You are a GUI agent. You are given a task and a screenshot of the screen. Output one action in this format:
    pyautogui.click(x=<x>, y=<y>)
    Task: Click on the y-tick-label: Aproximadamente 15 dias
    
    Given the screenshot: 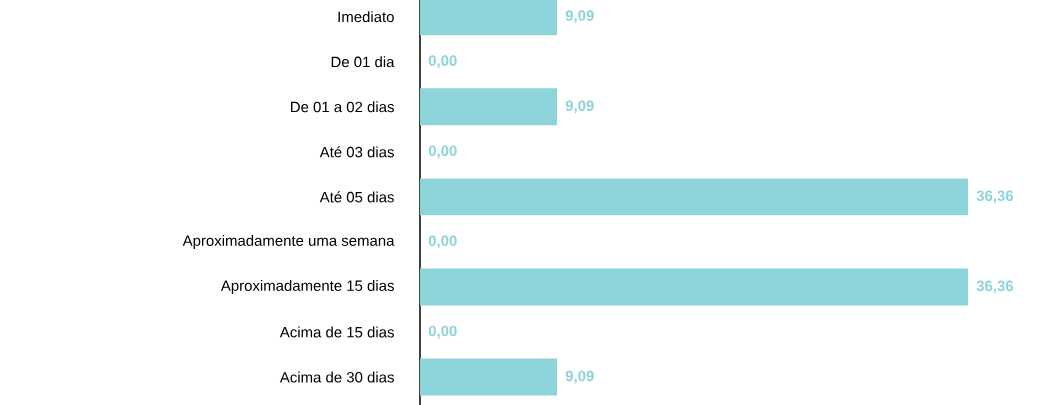 What is the action you would take?
    pyautogui.click(x=307, y=287)
    